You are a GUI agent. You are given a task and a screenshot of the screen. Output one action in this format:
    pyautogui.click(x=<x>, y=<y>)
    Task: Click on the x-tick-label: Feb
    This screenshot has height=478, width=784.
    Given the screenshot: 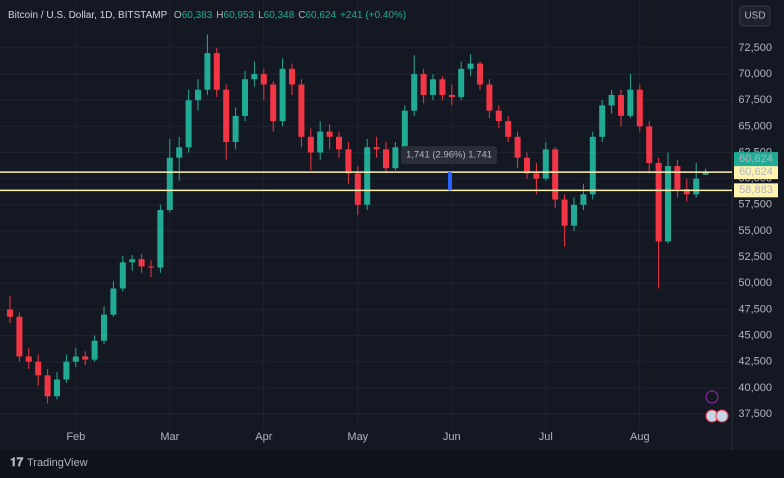 What is the action you would take?
    pyautogui.click(x=75, y=437)
    